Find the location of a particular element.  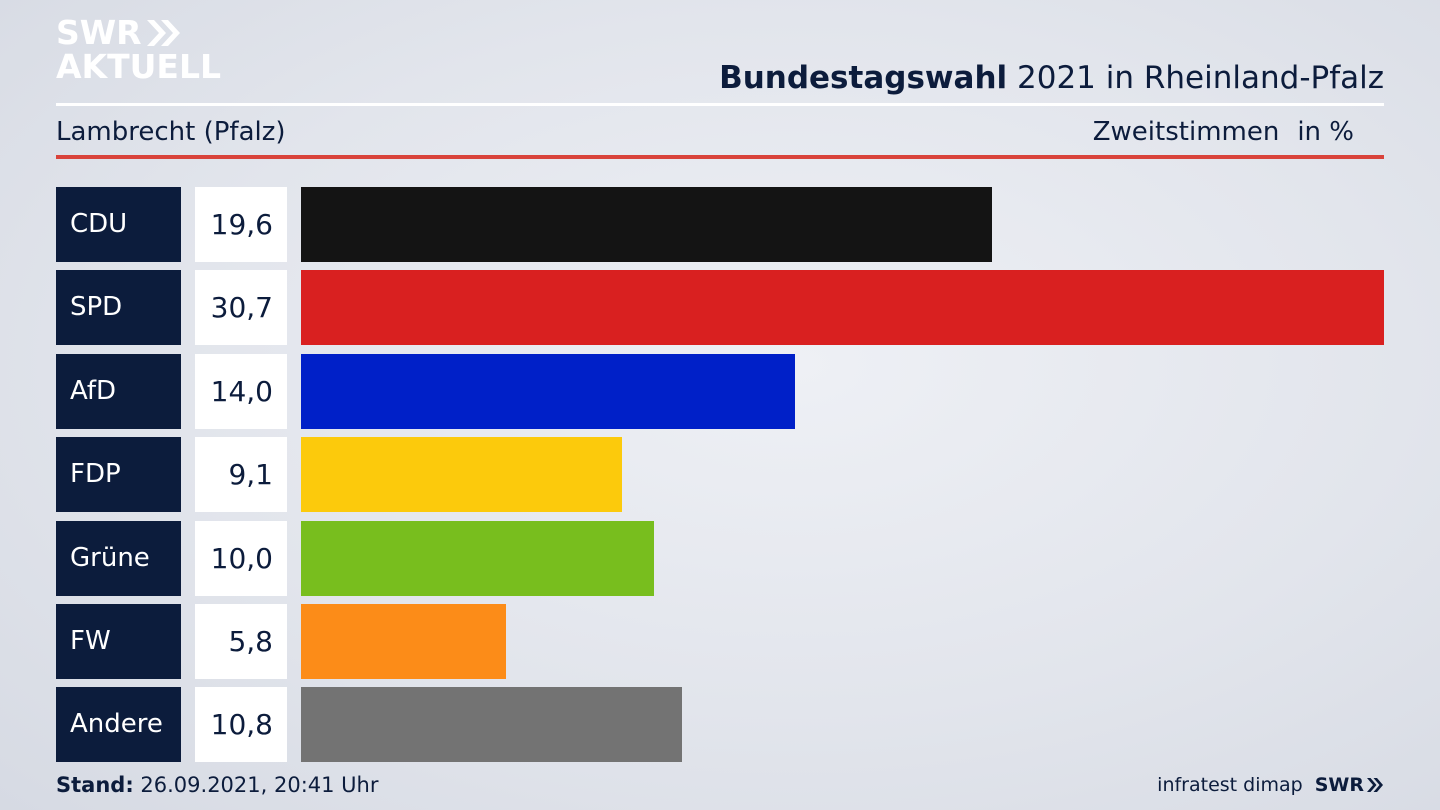

value-label: 5,8 is located at coordinates (241, 641).